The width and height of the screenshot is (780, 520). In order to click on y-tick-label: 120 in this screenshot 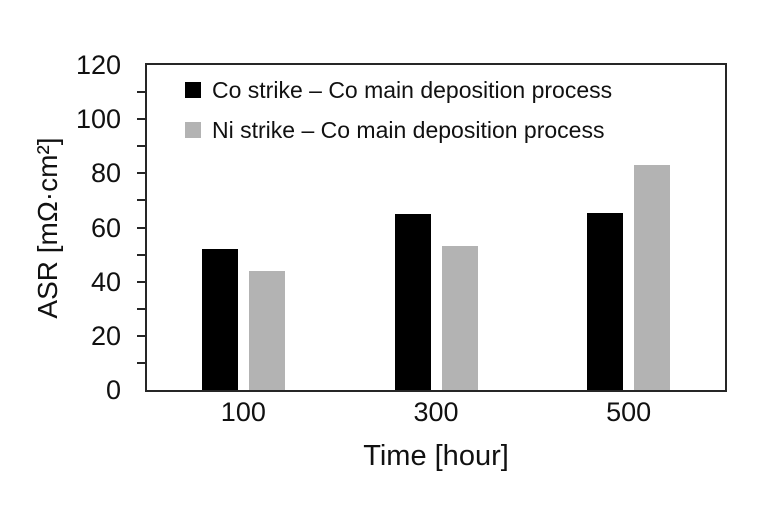, I will do `click(98, 65)`.